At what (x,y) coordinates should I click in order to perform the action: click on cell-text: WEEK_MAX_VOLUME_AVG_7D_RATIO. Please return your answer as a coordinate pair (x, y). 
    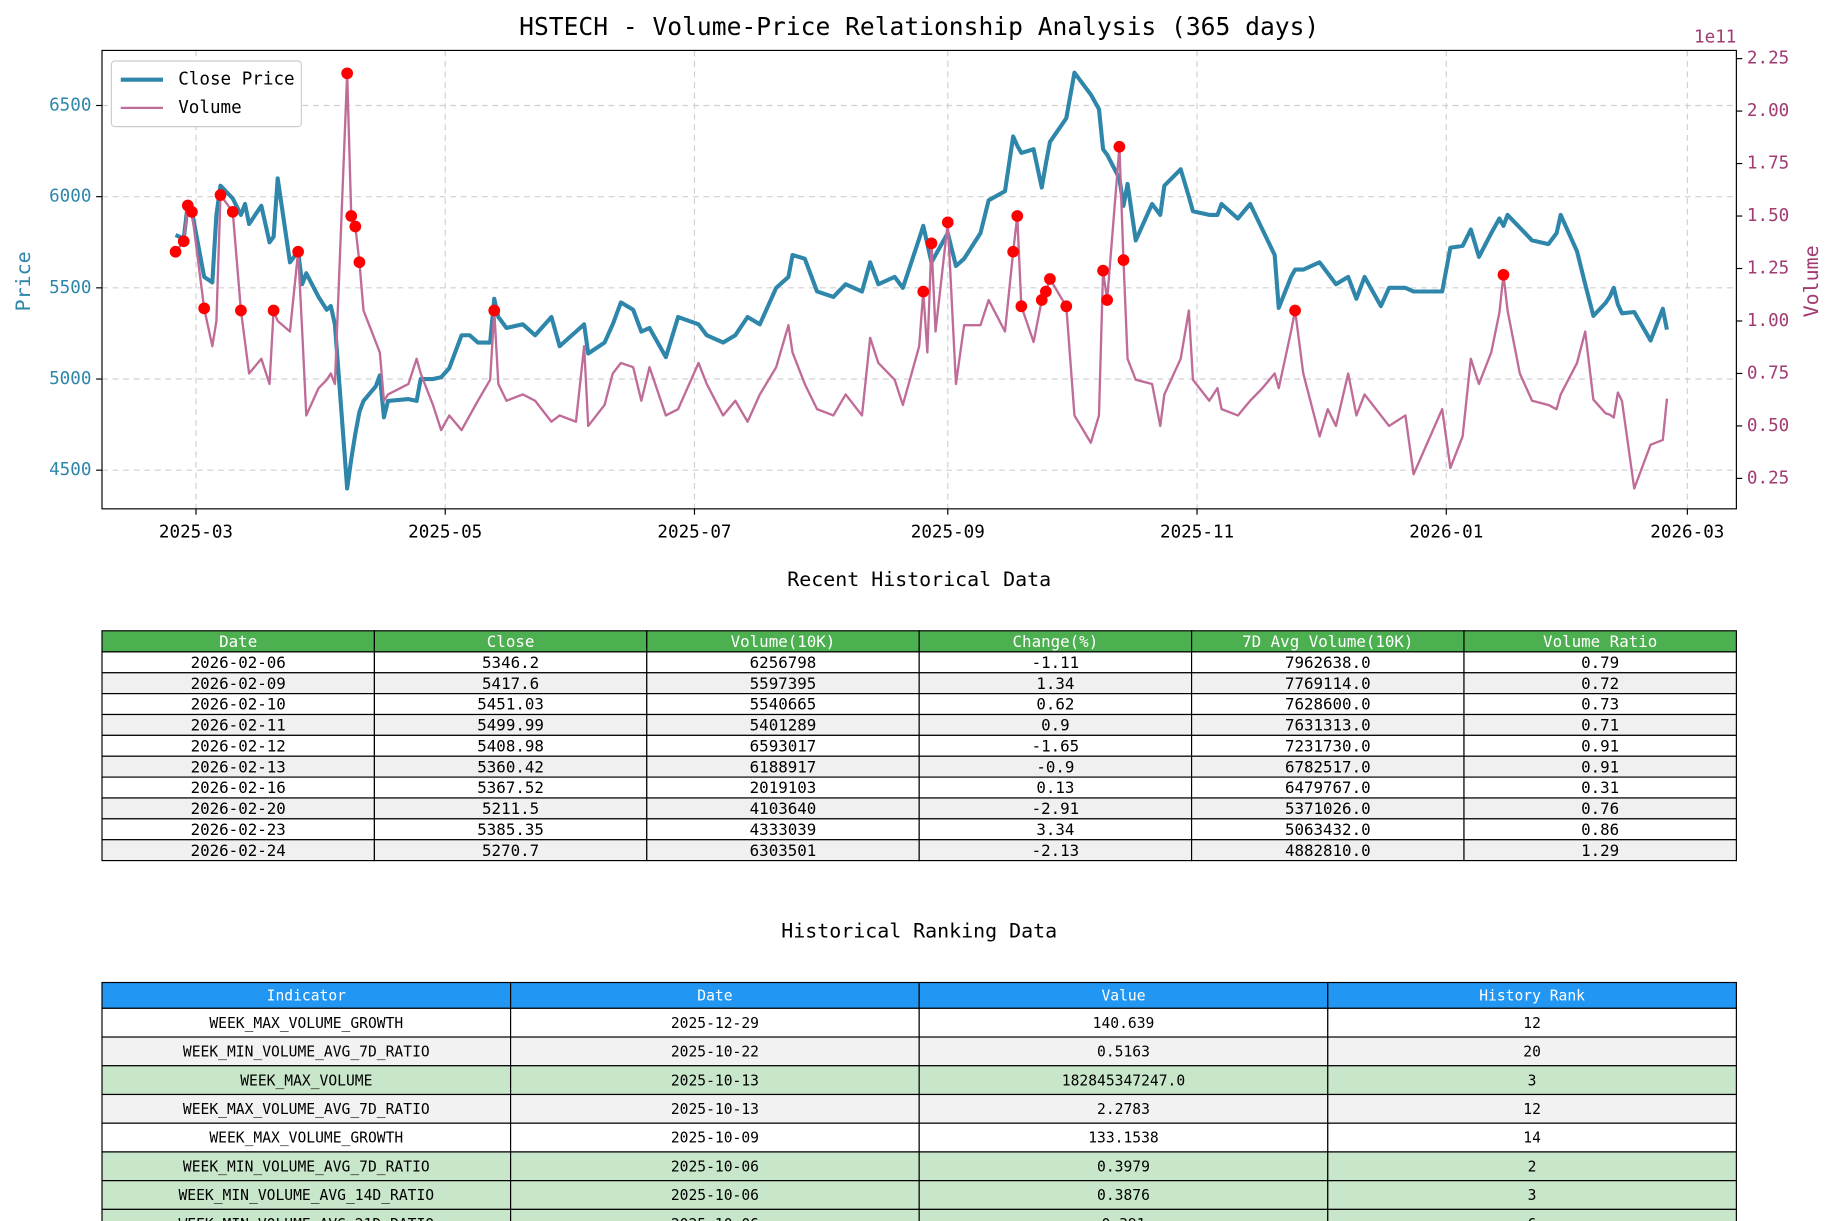
    Looking at the image, I should click on (306, 1109).